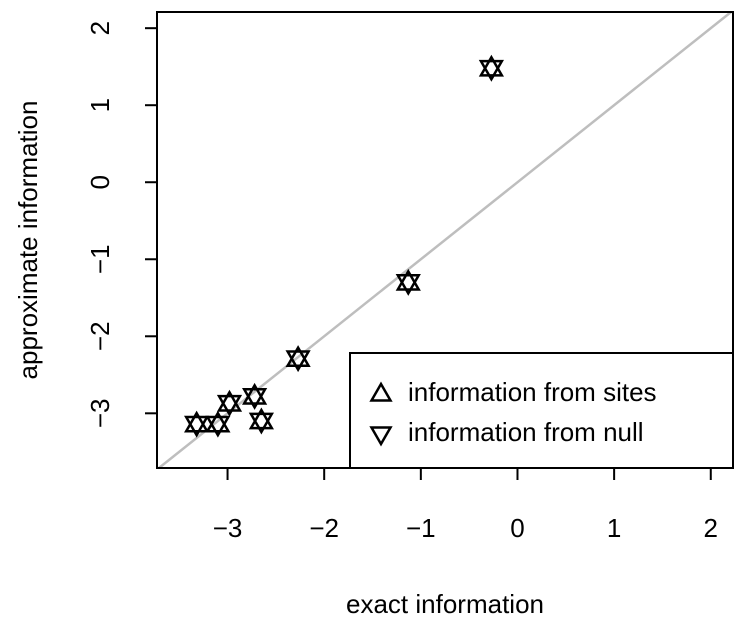  Describe the element at coordinates (100, 336) in the screenshot. I see `y-tick-label: −2` at that location.